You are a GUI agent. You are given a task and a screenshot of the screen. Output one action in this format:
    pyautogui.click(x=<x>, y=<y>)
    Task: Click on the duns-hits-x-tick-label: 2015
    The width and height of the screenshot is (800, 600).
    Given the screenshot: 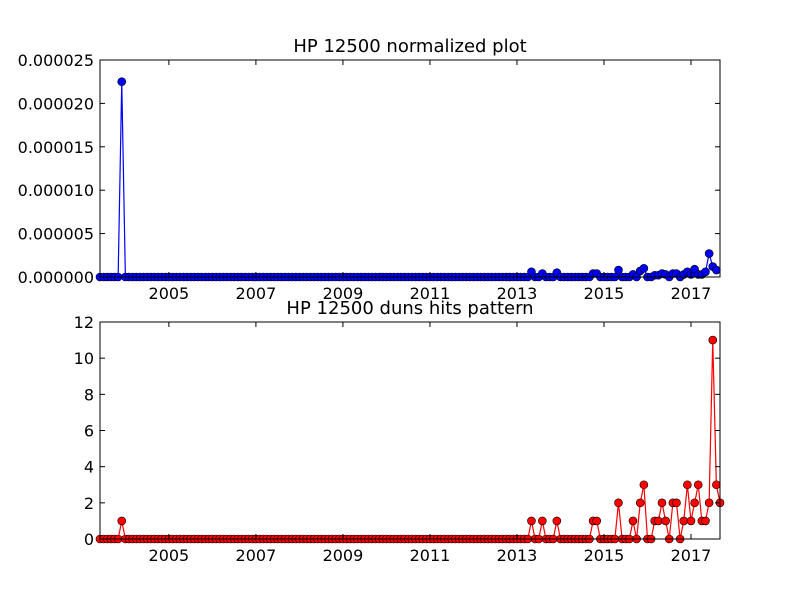 What is the action you would take?
    pyautogui.click(x=604, y=555)
    